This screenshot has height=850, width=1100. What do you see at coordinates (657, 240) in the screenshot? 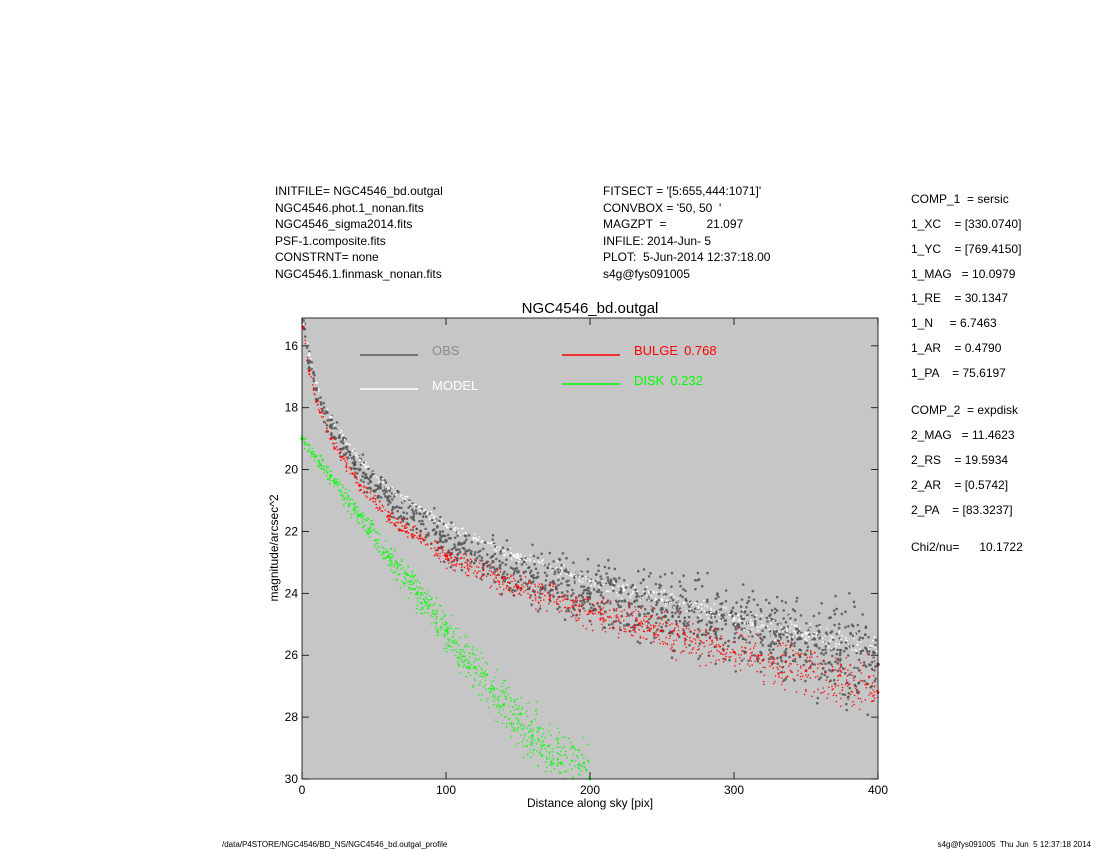
I see `infile-date-line: INFILE: 2014-Jun- 5` at bounding box center [657, 240].